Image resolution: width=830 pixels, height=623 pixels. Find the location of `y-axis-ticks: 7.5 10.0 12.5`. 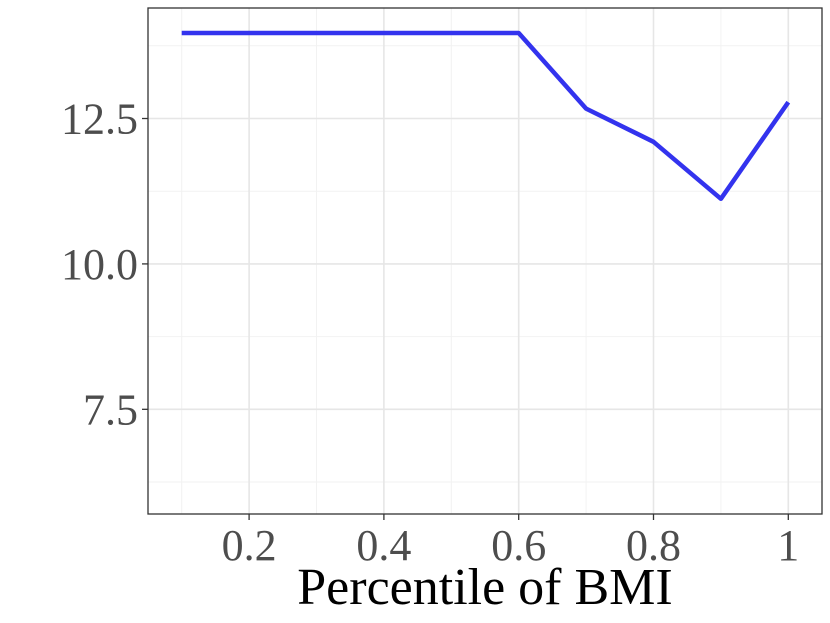

y-axis-ticks: 7.5 10.0 12.5 is located at coordinates (104, 264).